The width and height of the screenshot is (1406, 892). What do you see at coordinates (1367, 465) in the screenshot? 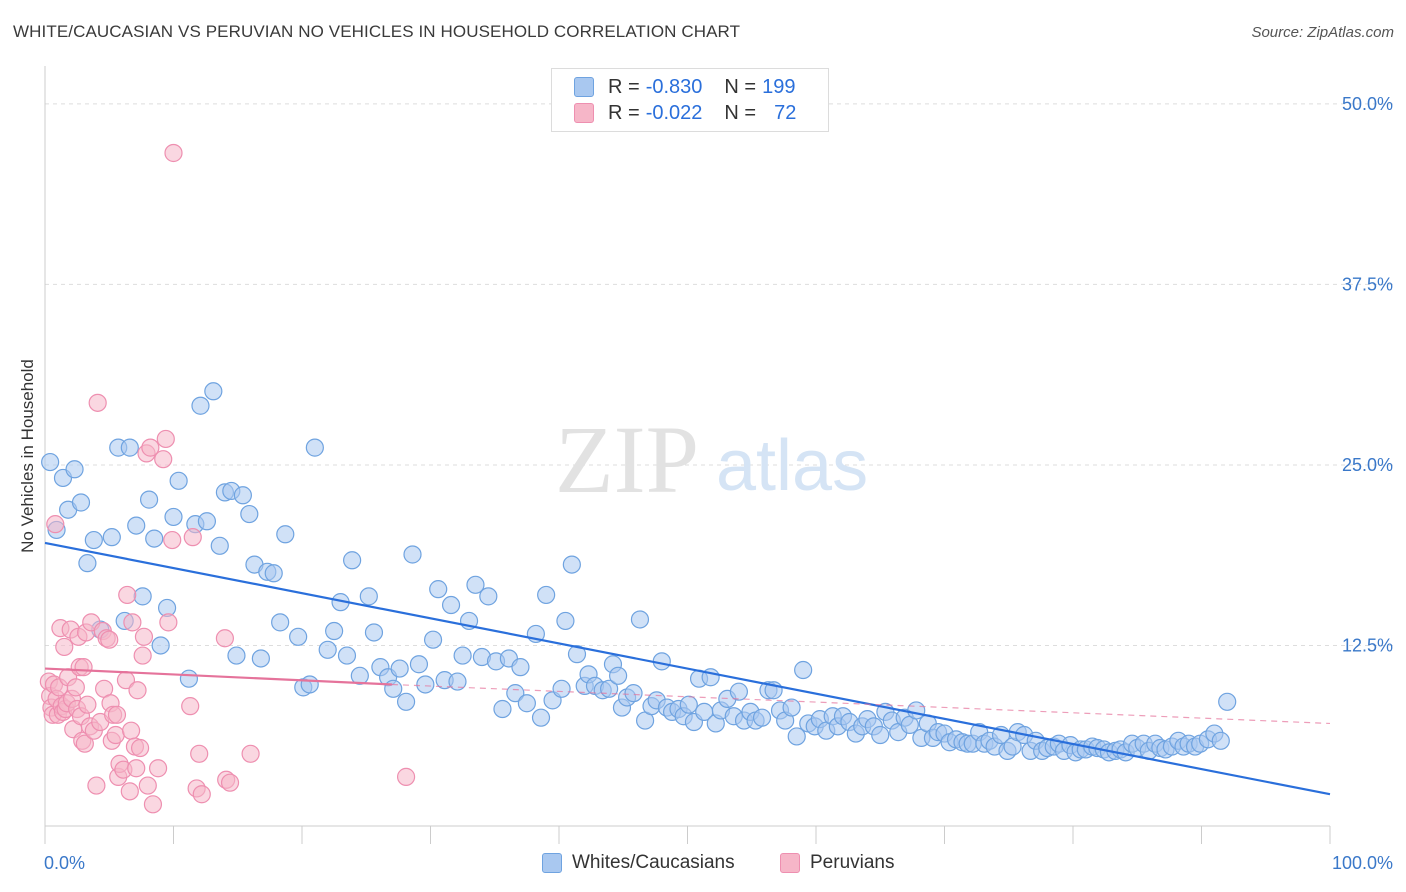
I see `y-tick-label: 25.0%` at bounding box center [1367, 465].